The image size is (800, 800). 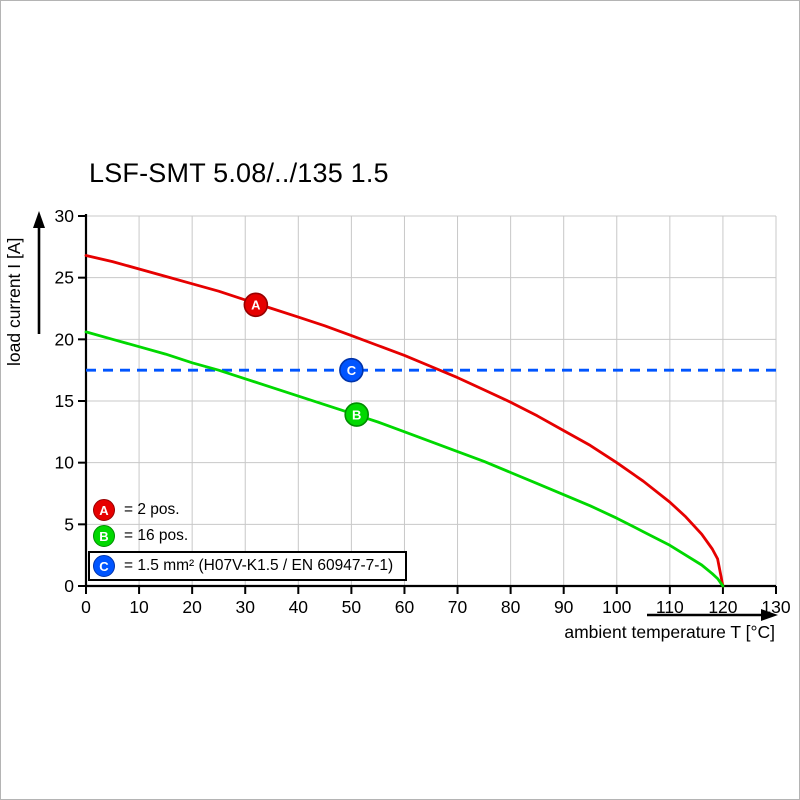 I want to click on legend-item-a: A = 2 pos., so click(x=250, y=510).